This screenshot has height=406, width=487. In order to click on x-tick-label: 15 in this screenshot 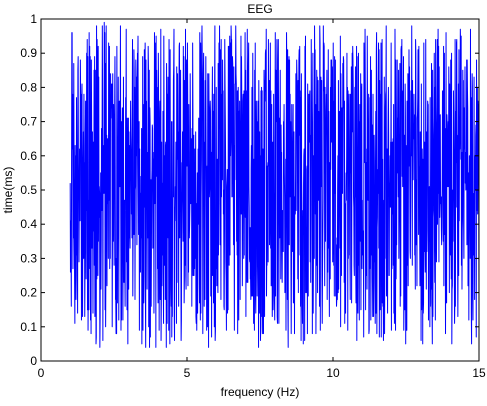, I will do `click(479, 373)`.